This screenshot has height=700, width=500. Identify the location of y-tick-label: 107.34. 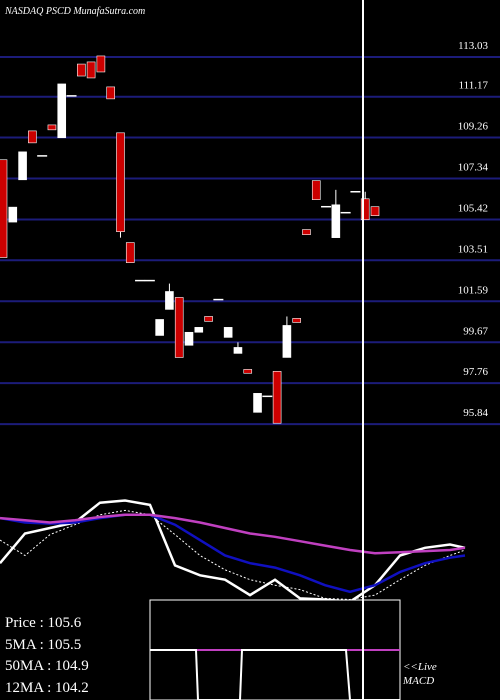
(473, 168).